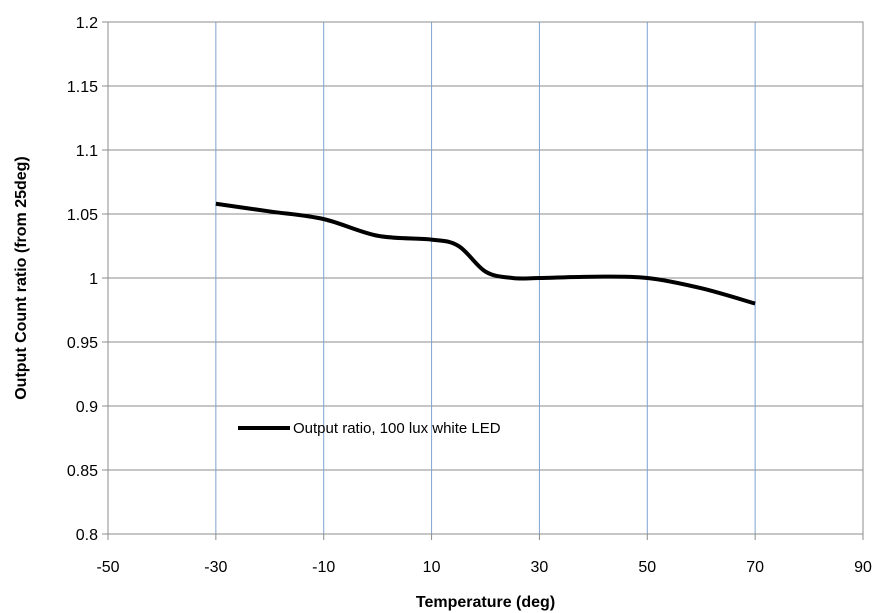 The width and height of the screenshot is (877, 613). I want to click on x-tick-label: 10, so click(432, 567).